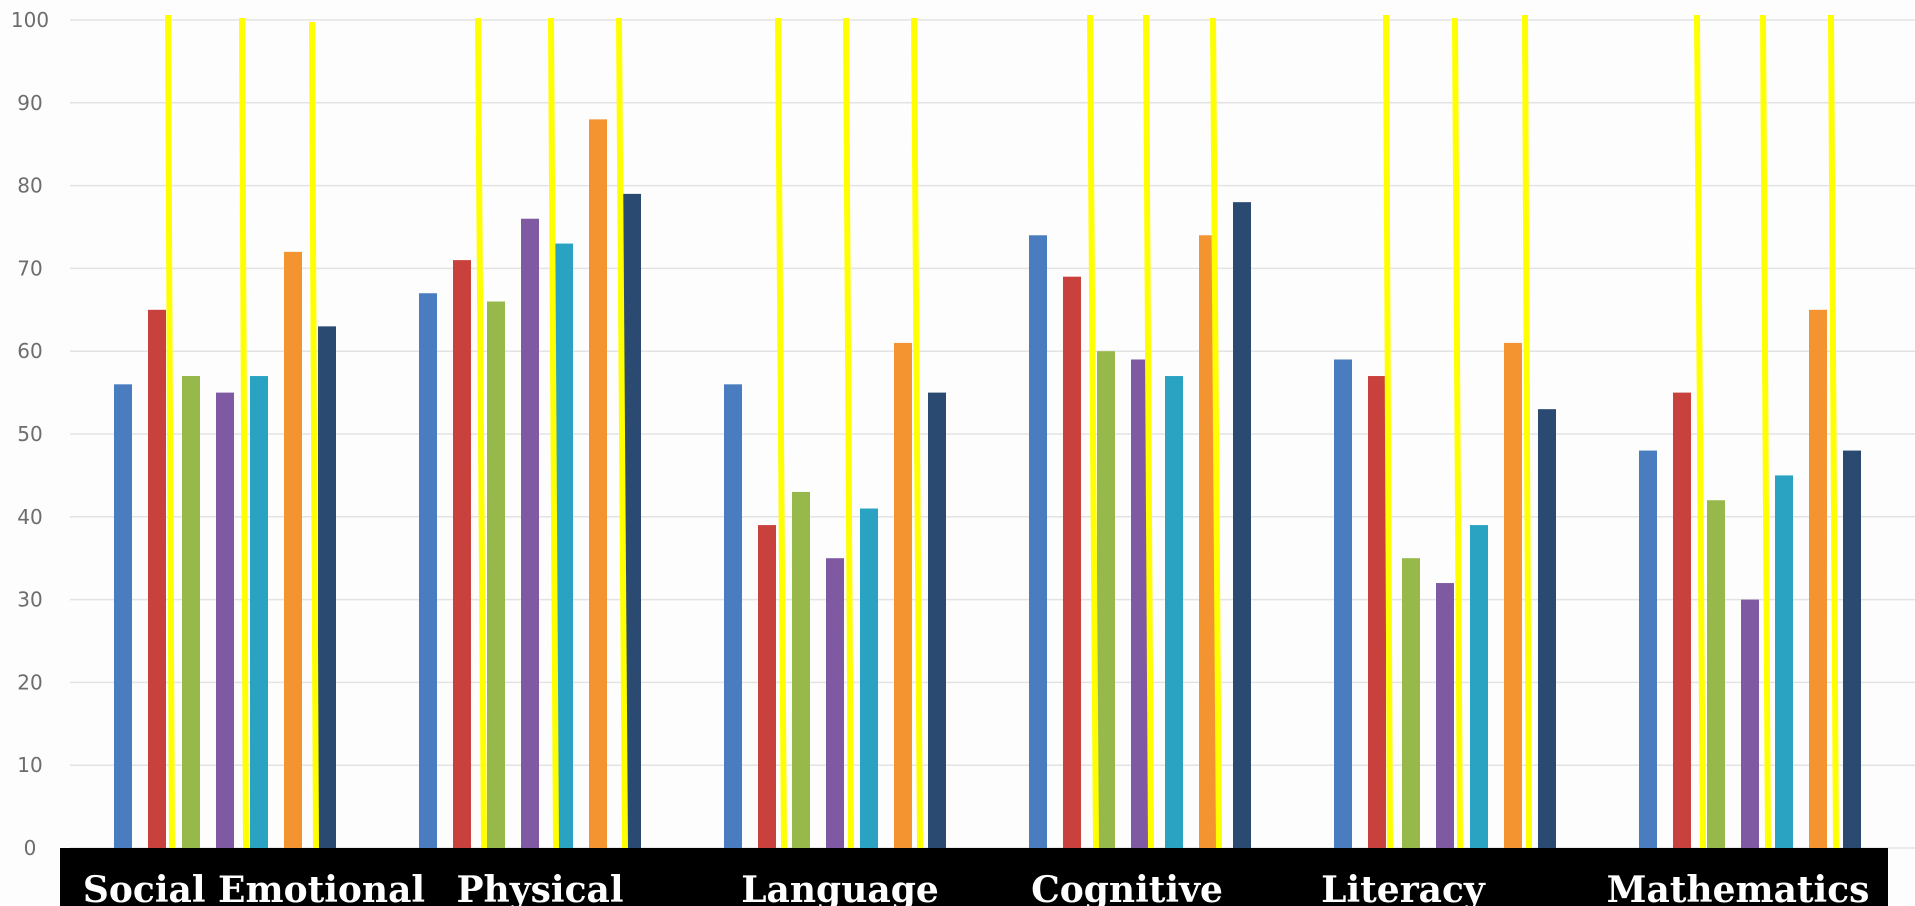 The image size is (1915, 906). Describe the element at coordinates (29, 186) in the screenshot. I see `y-tick-label: 80` at that location.